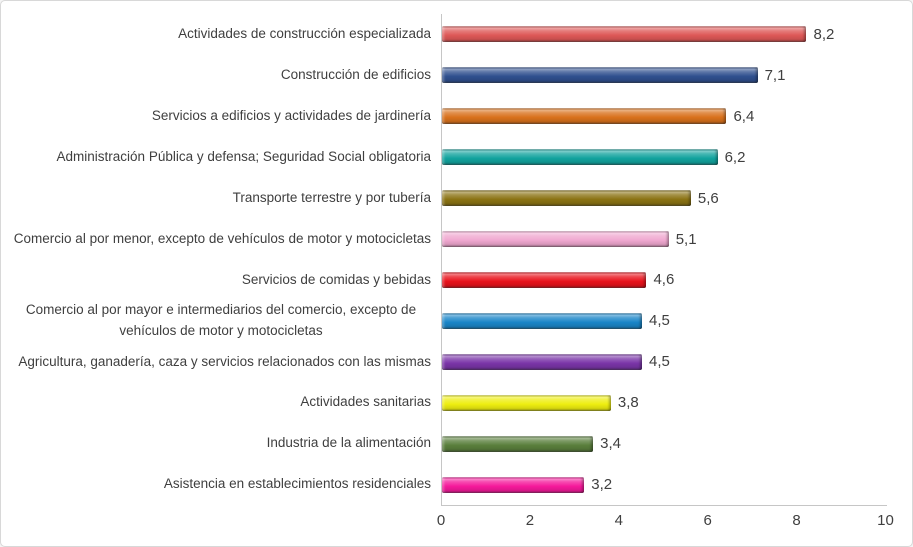 This screenshot has width=913, height=547. What do you see at coordinates (674, 484) in the screenshot?
I see `bar-row: 3,2` at bounding box center [674, 484].